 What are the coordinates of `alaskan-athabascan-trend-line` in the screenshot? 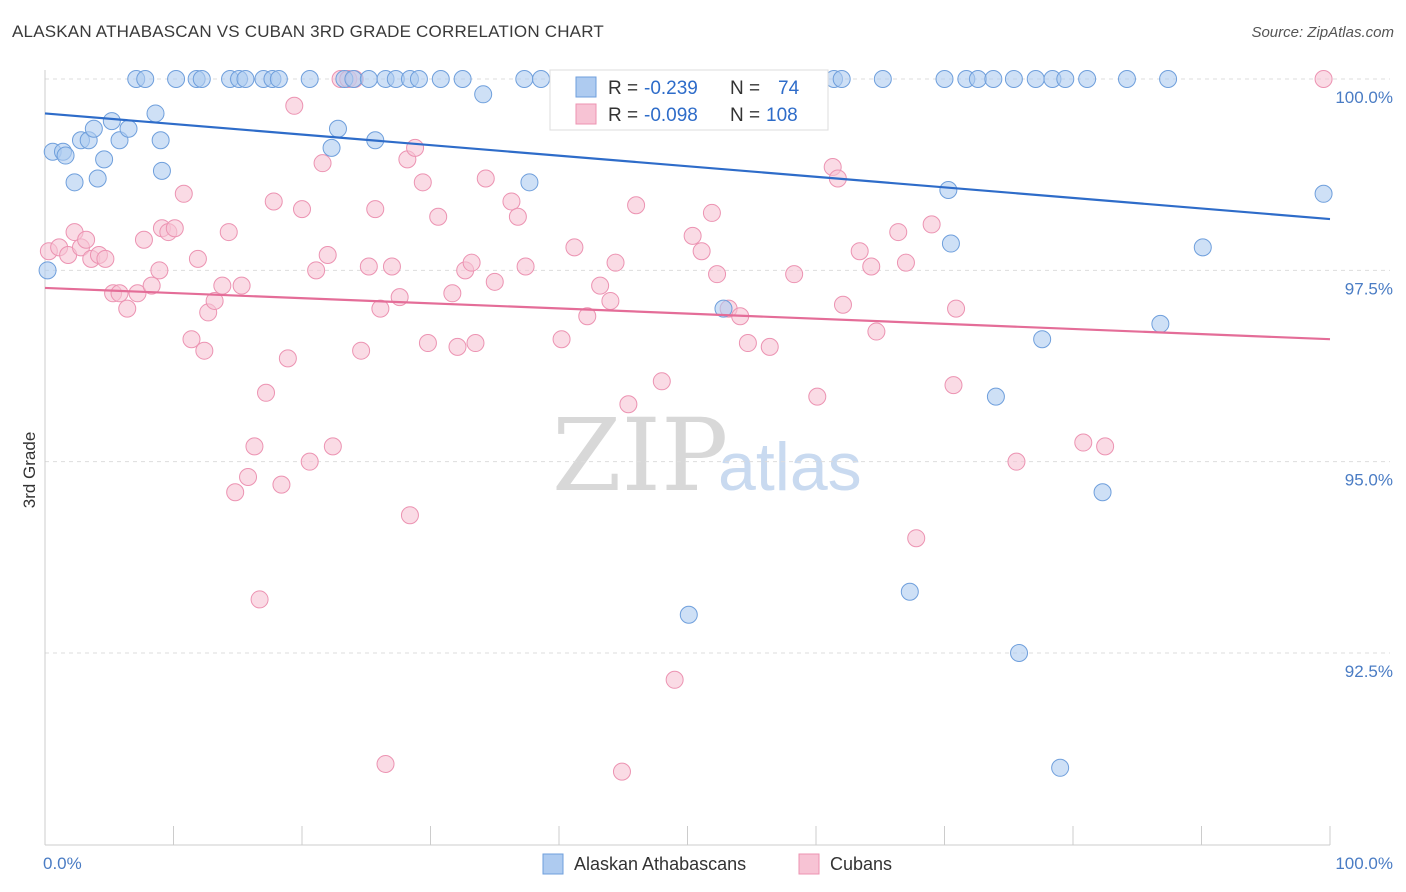 It's located at (687, 166).